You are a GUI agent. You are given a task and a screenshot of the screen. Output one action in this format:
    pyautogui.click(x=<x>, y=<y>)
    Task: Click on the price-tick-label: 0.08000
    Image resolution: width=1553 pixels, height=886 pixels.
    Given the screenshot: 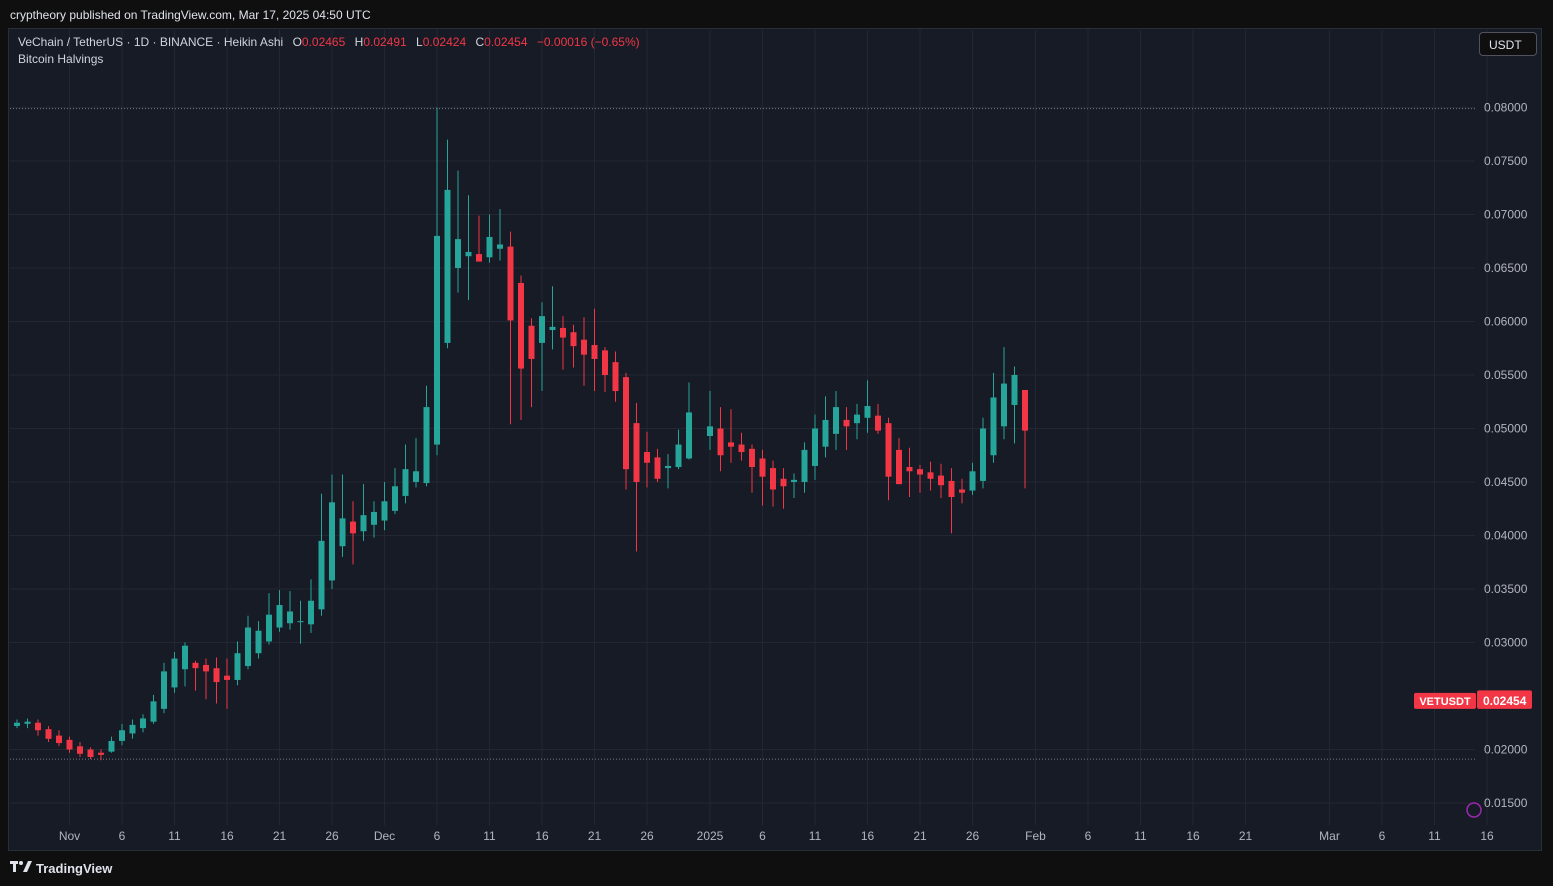 What is the action you would take?
    pyautogui.click(x=1506, y=108)
    